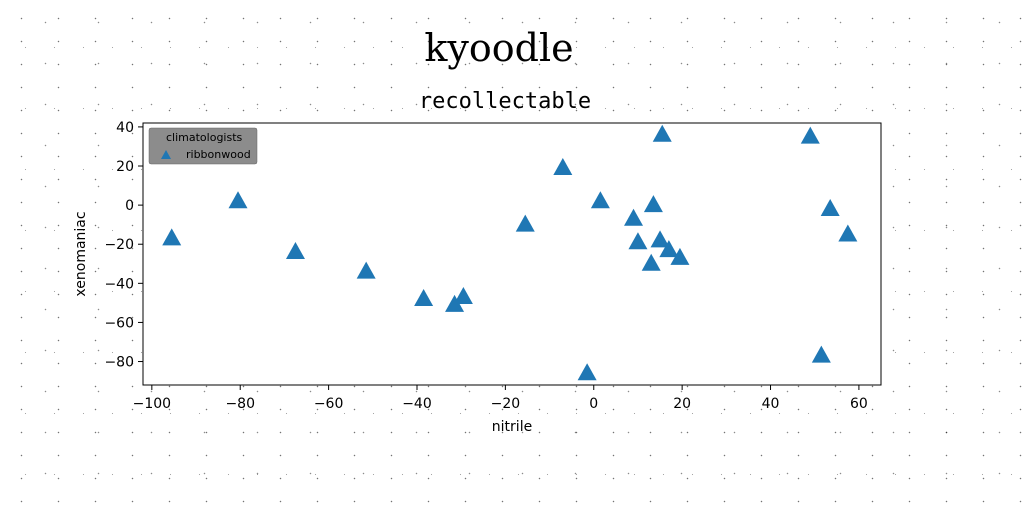  What do you see at coordinates (119, 284) in the screenshot?
I see `y-tick-label: −40` at bounding box center [119, 284].